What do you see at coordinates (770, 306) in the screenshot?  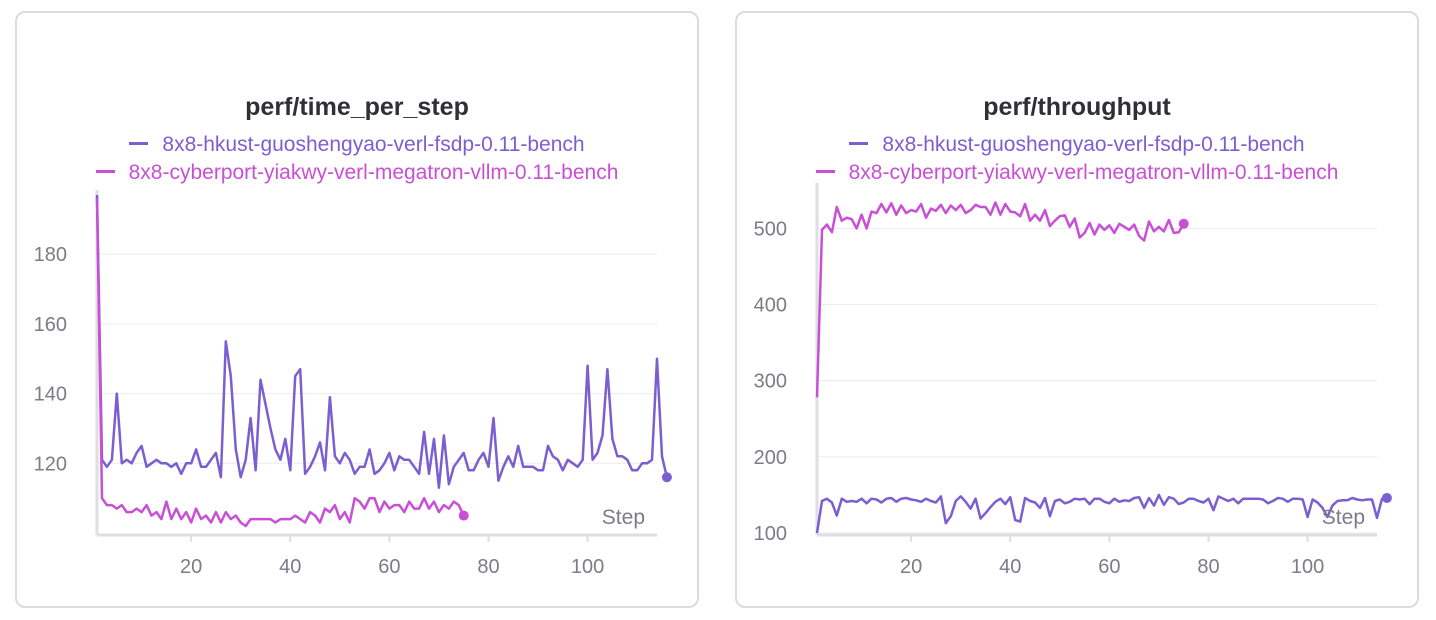 I see `y-tick-label: 400` at bounding box center [770, 306].